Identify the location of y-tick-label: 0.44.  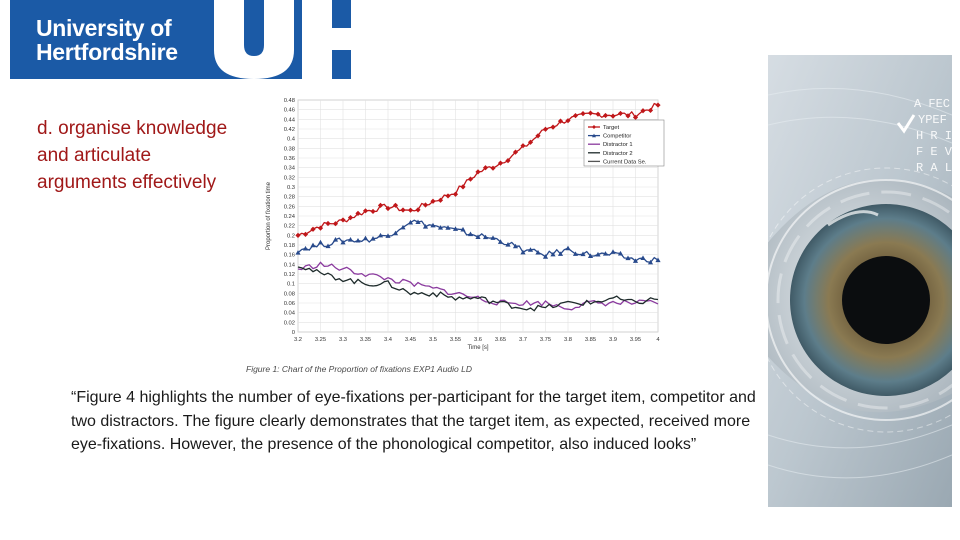
(290, 120).